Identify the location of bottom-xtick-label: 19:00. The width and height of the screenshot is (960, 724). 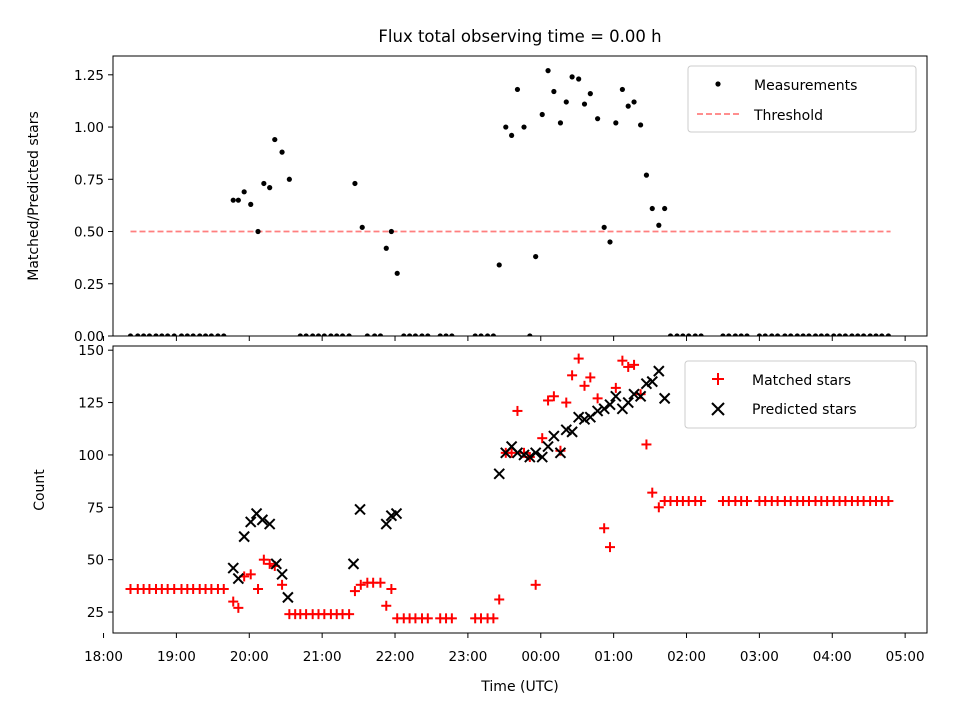
(176, 657).